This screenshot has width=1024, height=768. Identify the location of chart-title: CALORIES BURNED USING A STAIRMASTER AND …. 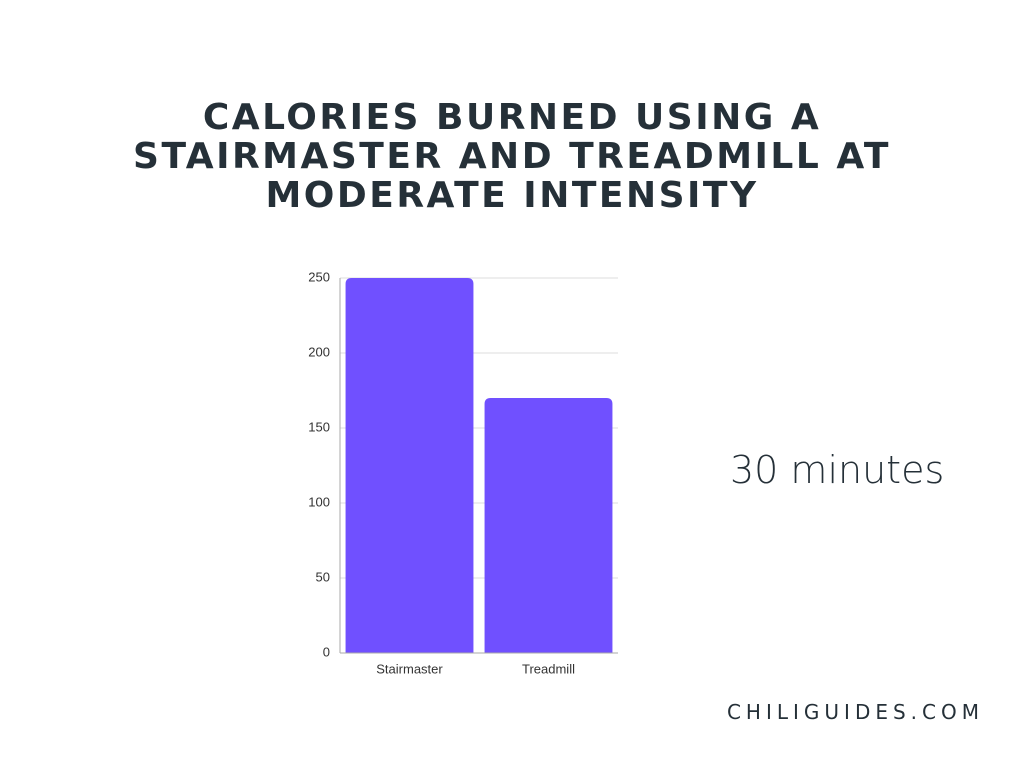
(512, 156).